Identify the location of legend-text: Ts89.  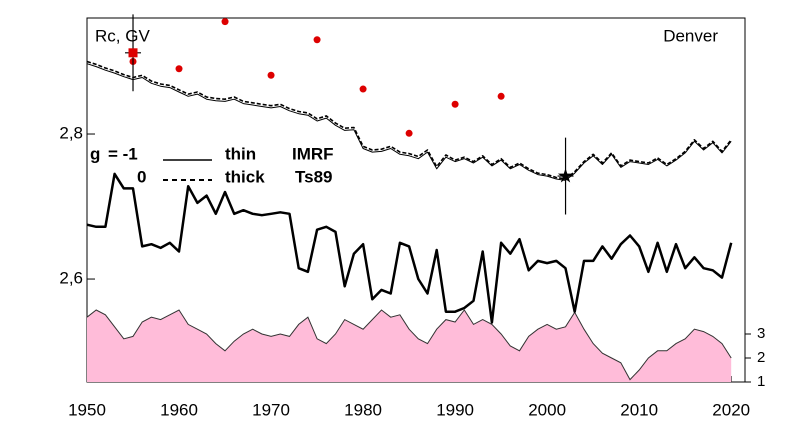
(314, 176).